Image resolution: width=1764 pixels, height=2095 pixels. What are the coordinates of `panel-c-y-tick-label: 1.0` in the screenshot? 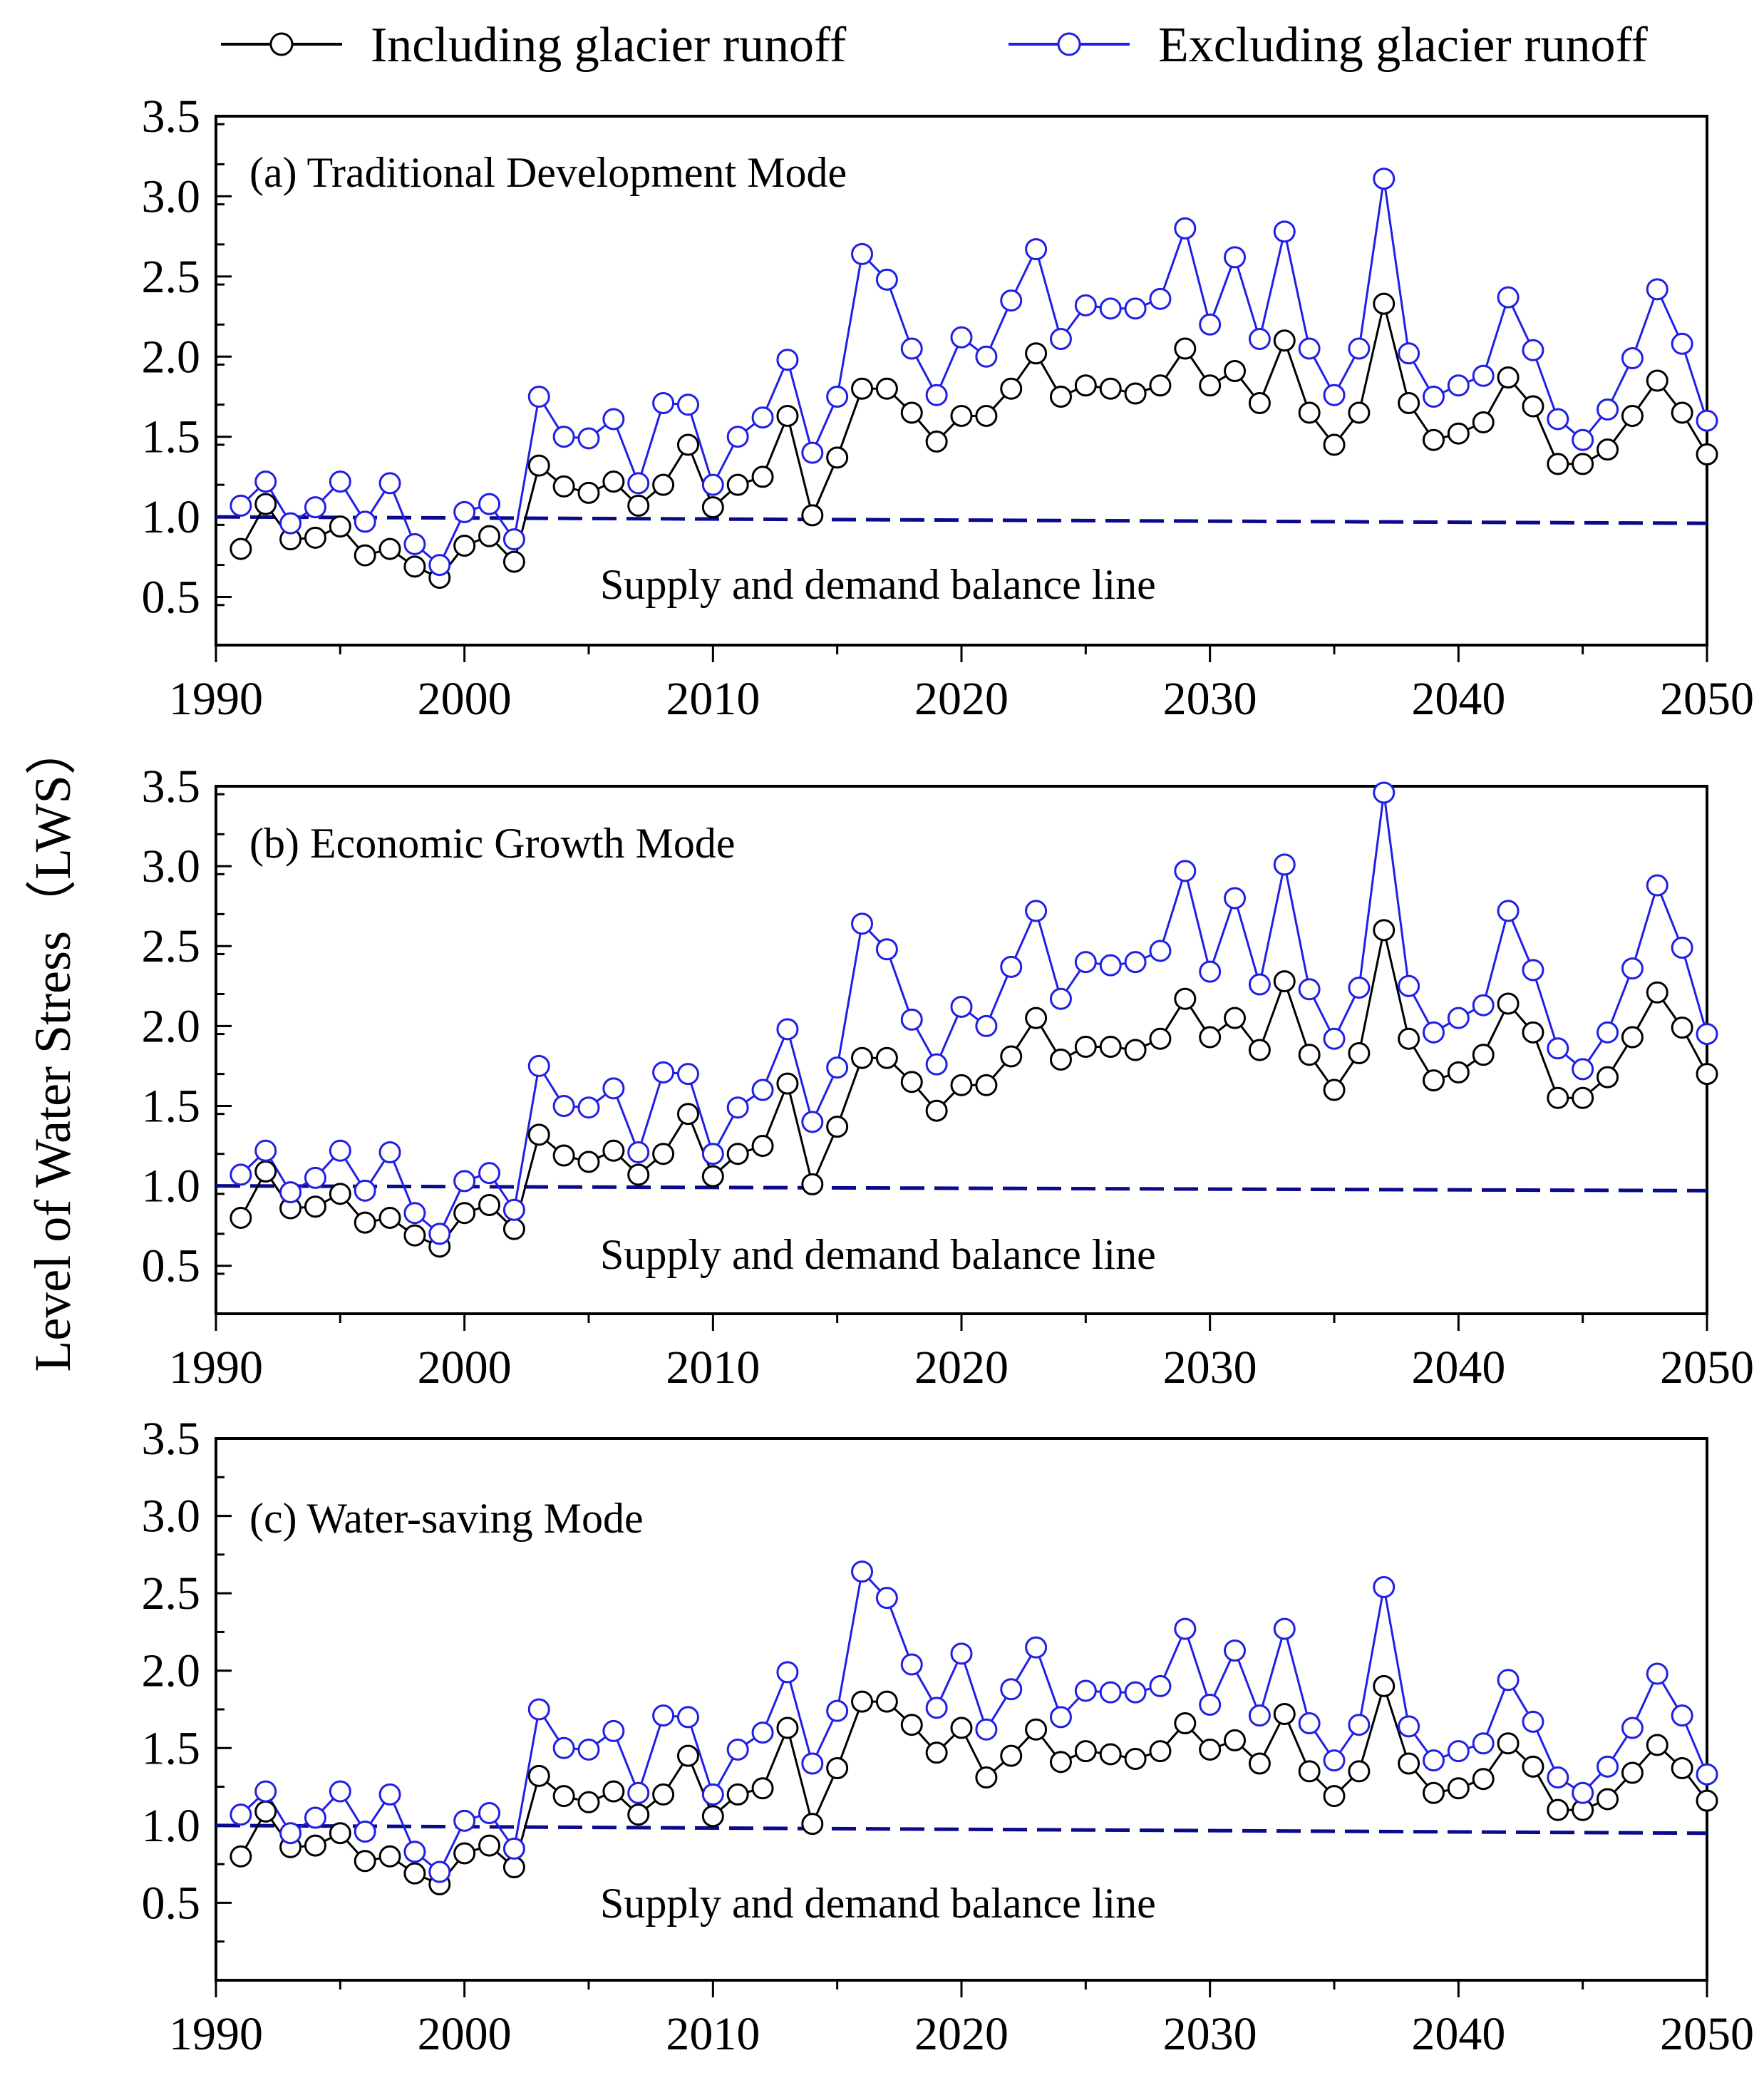 It's located at (171, 1826).